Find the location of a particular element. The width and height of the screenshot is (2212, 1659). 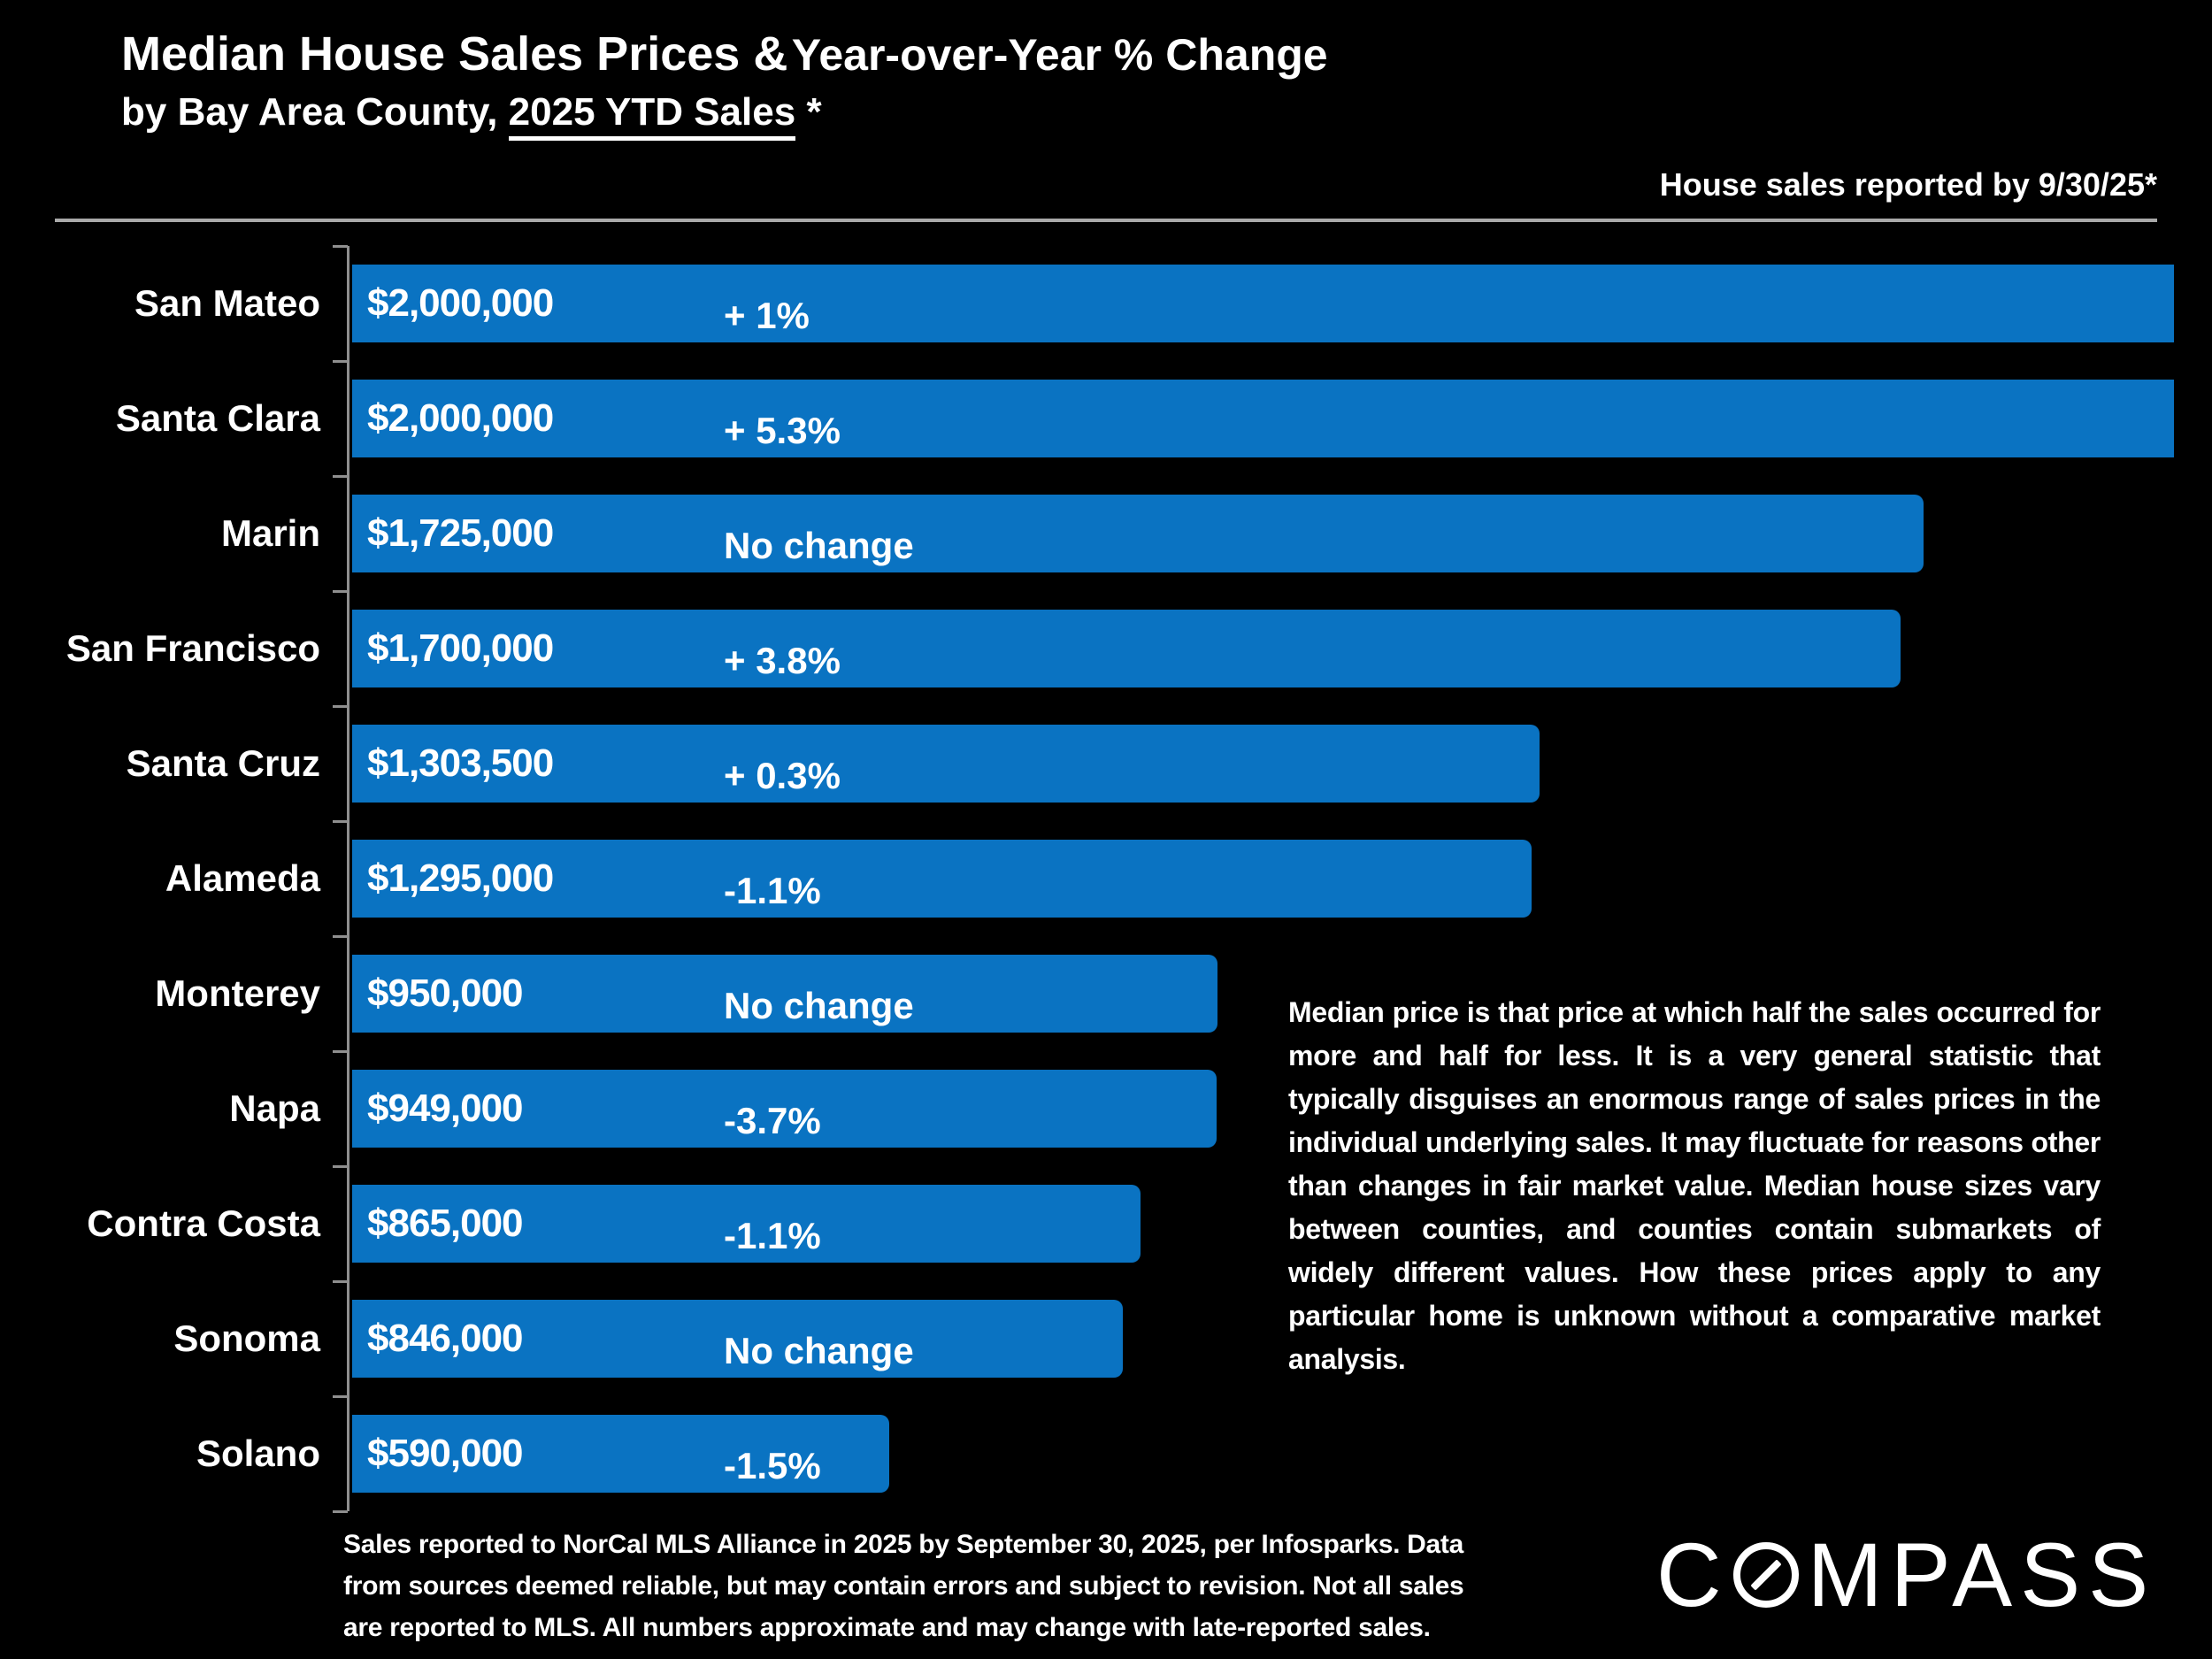

median-price-label: $1,700,000 is located at coordinates (461, 648).